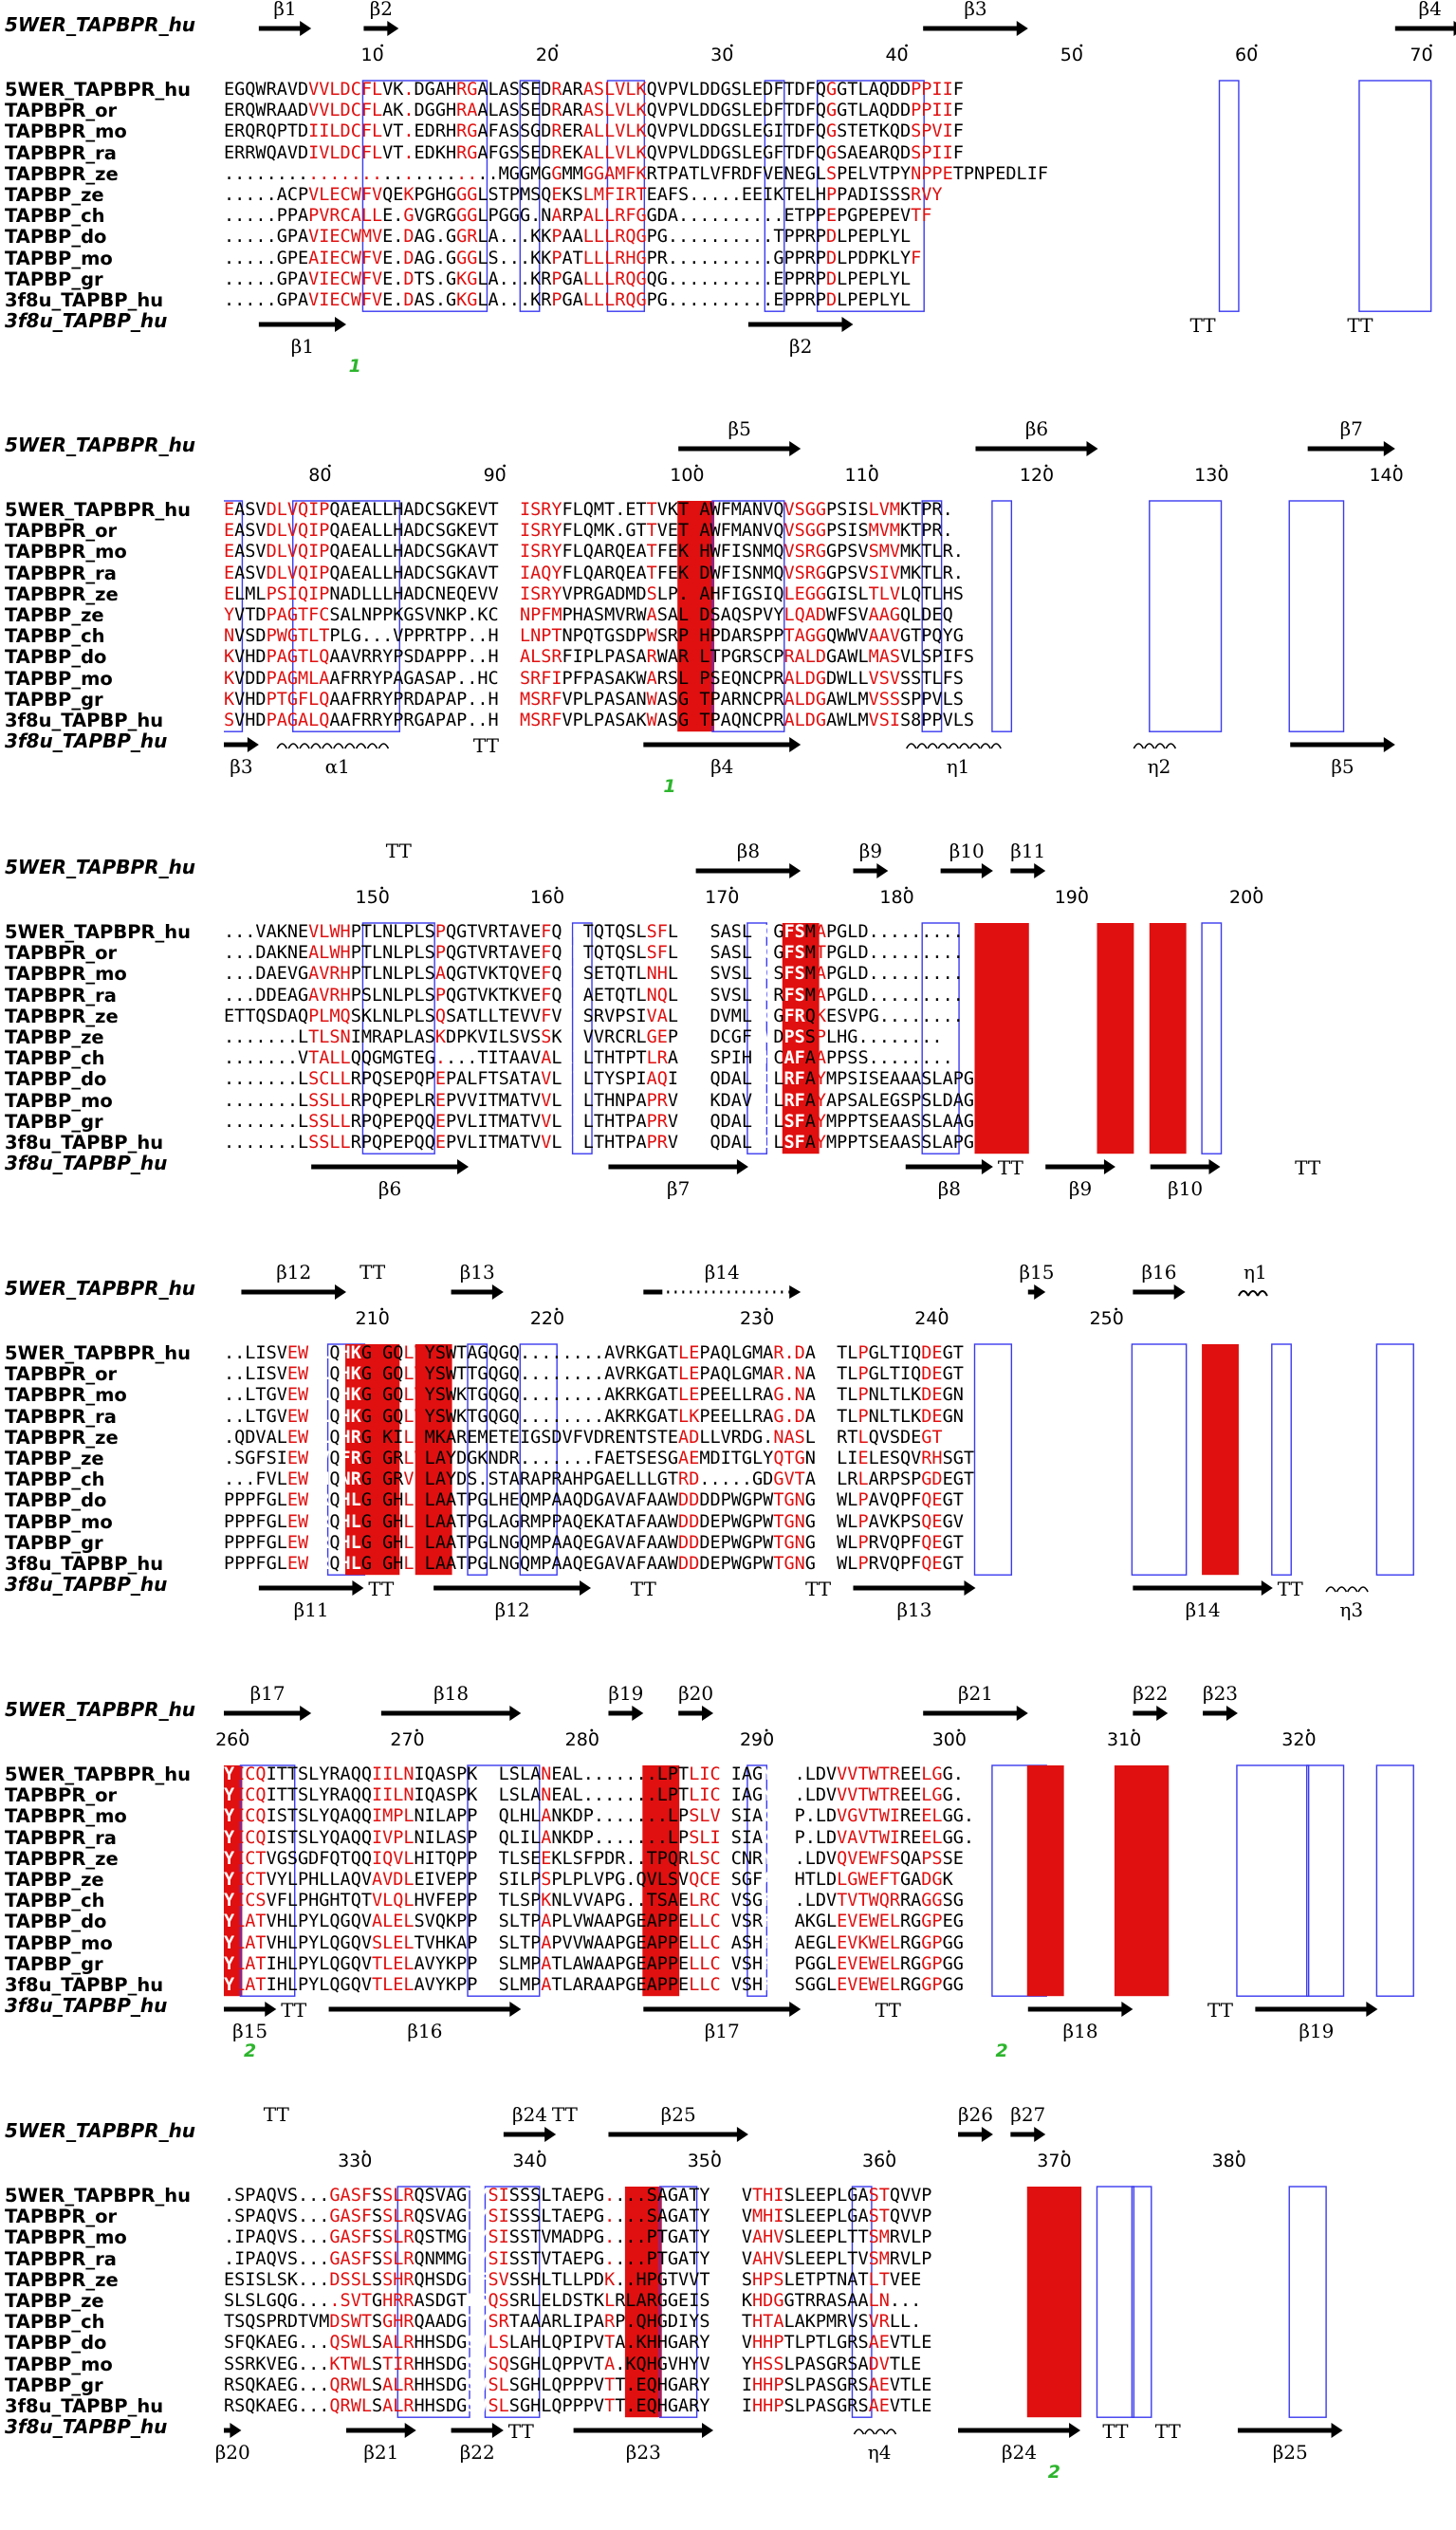  I want to click on bottom-secondary-structure: β6 β7 β8 TT β9 β10 TT, so click(836, 1198).